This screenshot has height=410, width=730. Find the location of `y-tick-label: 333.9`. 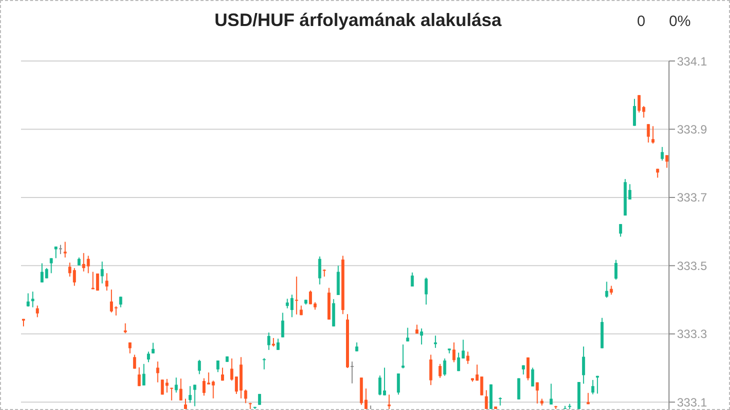

y-tick-label: 333.9 is located at coordinates (692, 129).